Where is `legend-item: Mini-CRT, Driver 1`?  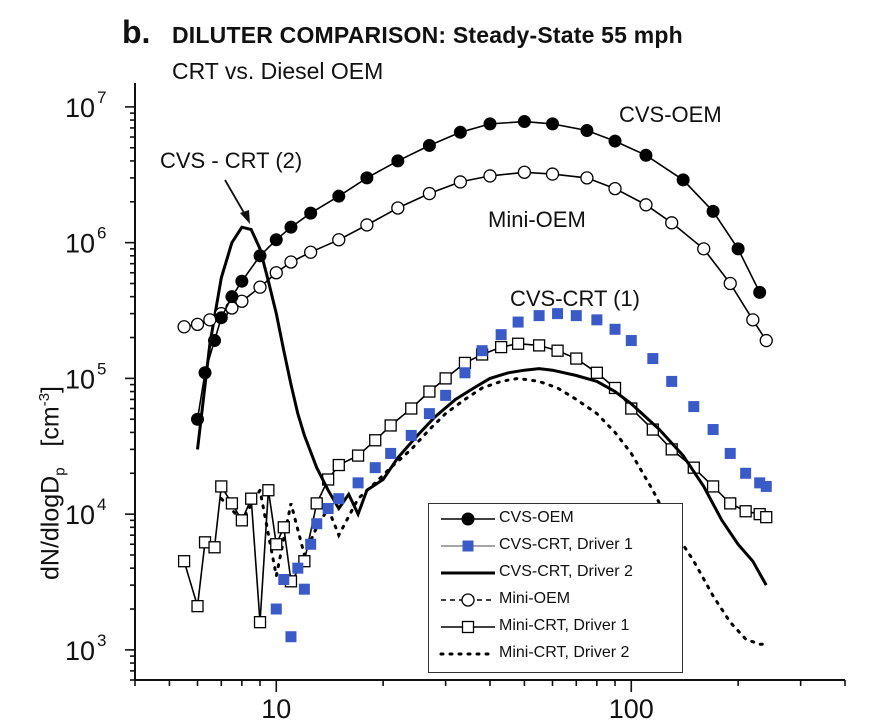
legend-item: Mini-CRT, Driver 1 is located at coordinates (555, 627).